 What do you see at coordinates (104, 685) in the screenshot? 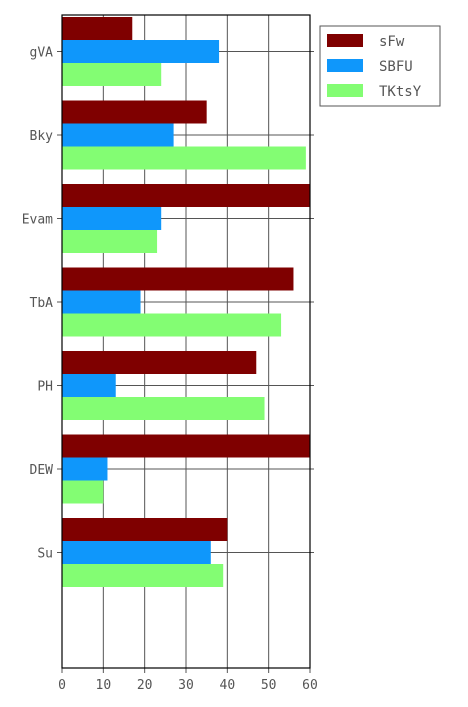
I see `x-tick-label-10: 10` at bounding box center [104, 685].